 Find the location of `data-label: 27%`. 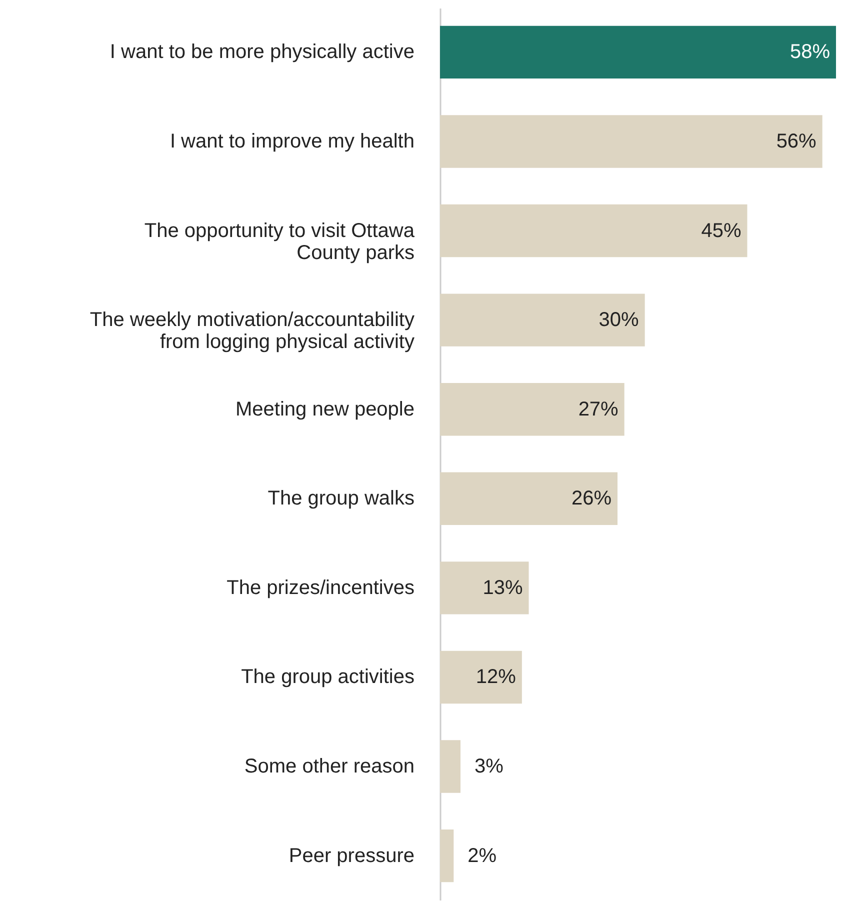

data-label: 27% is located at coordinates (598, 409).